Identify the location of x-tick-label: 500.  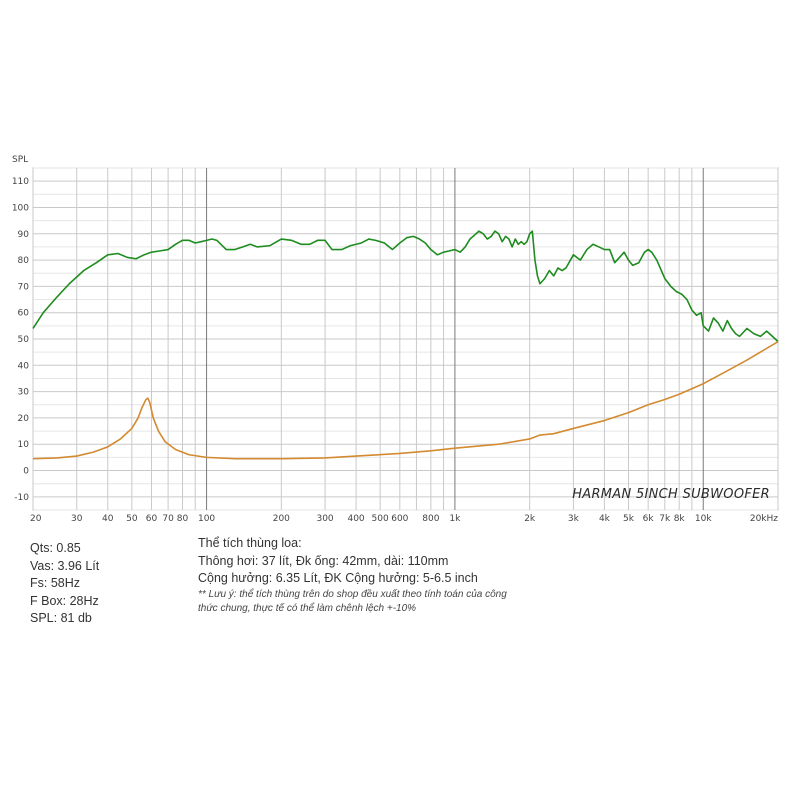
(380, 519).